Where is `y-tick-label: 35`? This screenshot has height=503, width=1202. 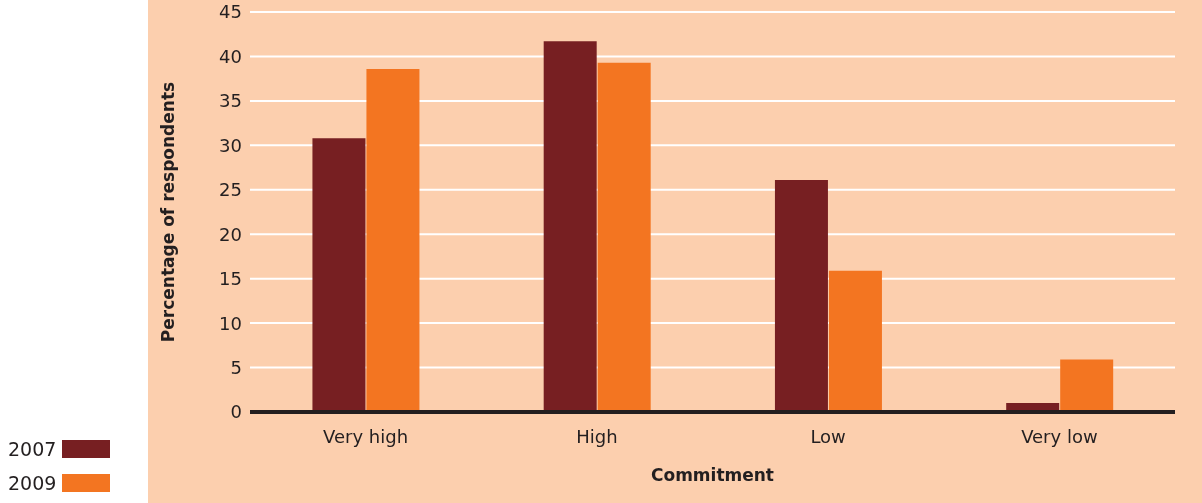 y-tick-label: 35 is located at coordinates (230, 101).